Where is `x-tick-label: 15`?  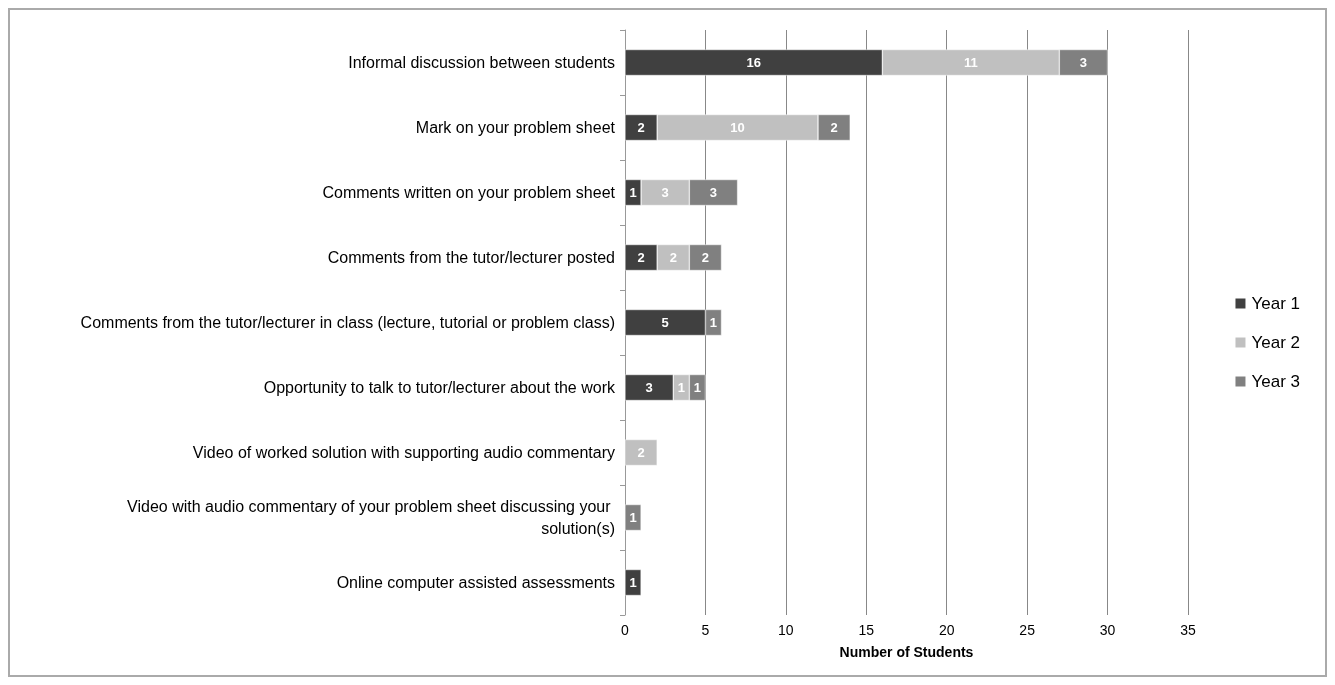 x-tick-label: 15 is located at coordinates (866, 630).